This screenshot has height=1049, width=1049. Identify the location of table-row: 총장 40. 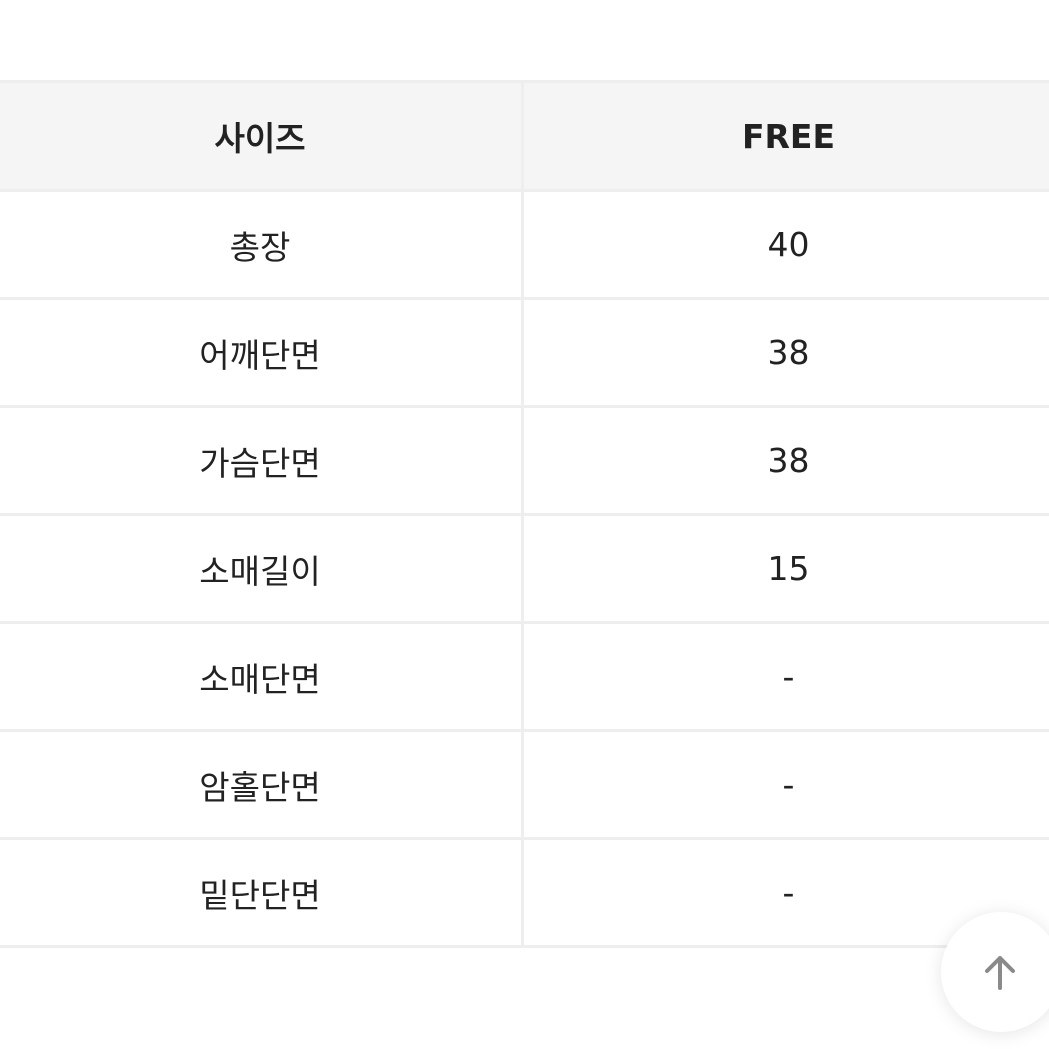
(524, 244).